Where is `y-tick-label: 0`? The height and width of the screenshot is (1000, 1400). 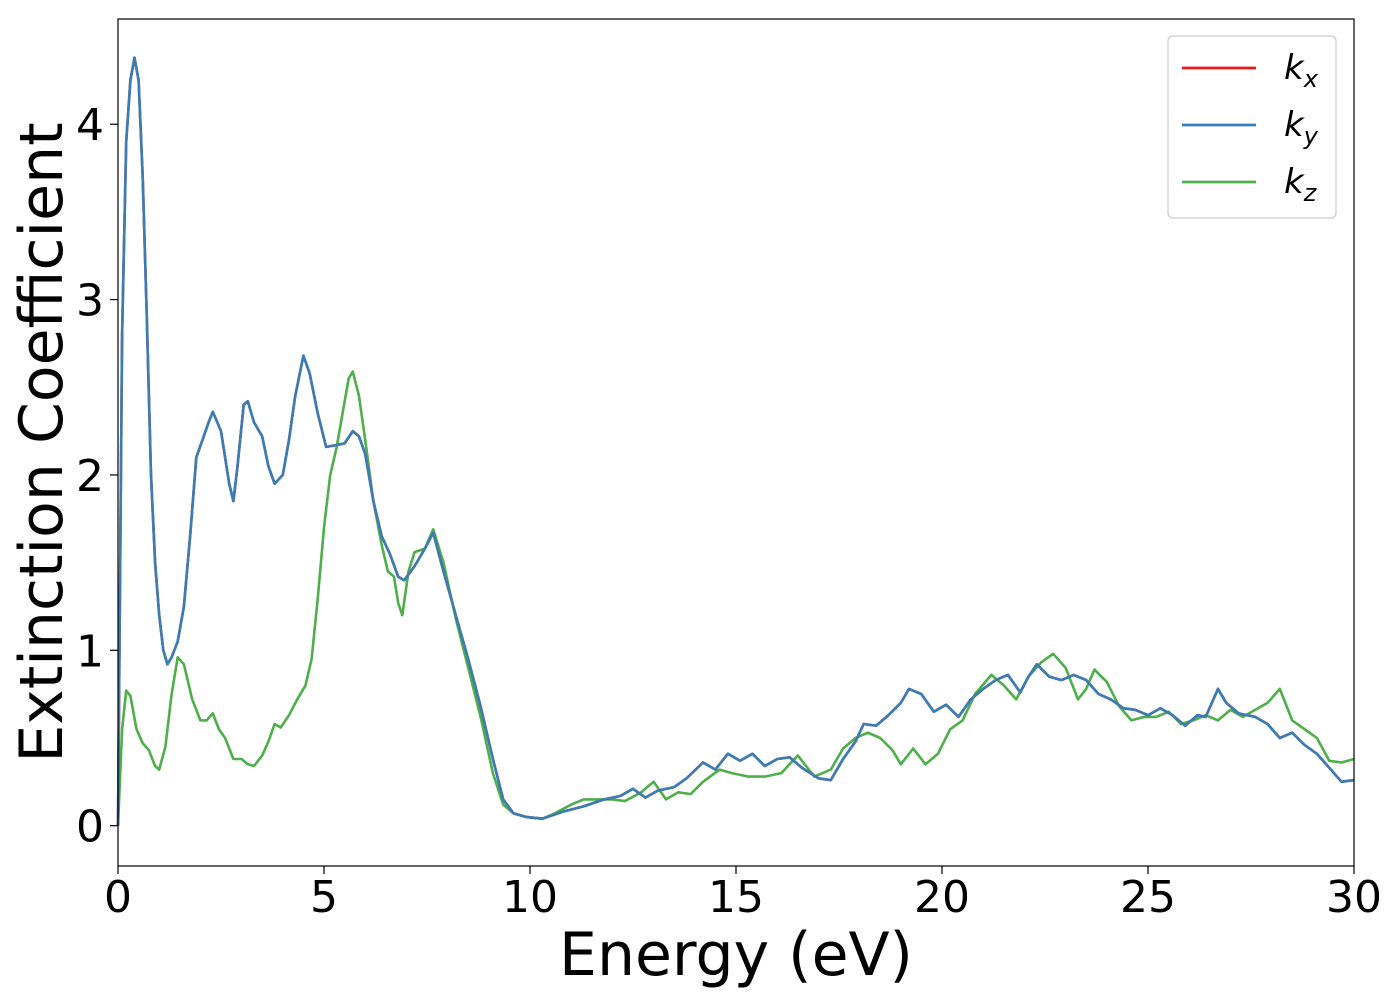
y-tick-label: 0 is located at coordinates (90, 827).